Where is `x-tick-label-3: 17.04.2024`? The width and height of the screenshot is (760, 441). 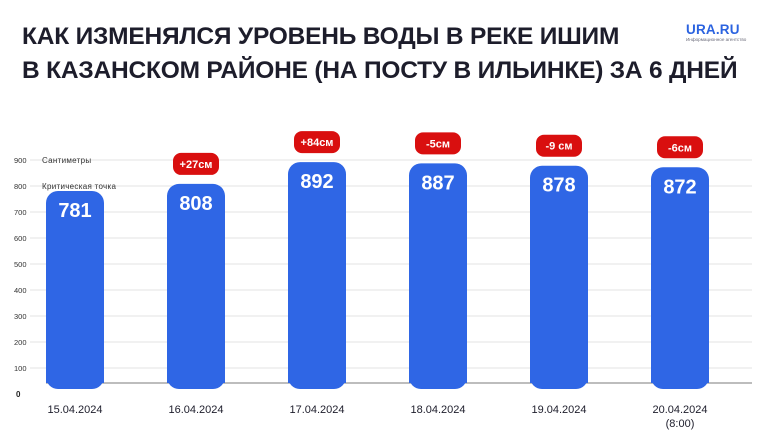
x-tick-label-3: 17.04.2024 is located at coordinates (316, 410).